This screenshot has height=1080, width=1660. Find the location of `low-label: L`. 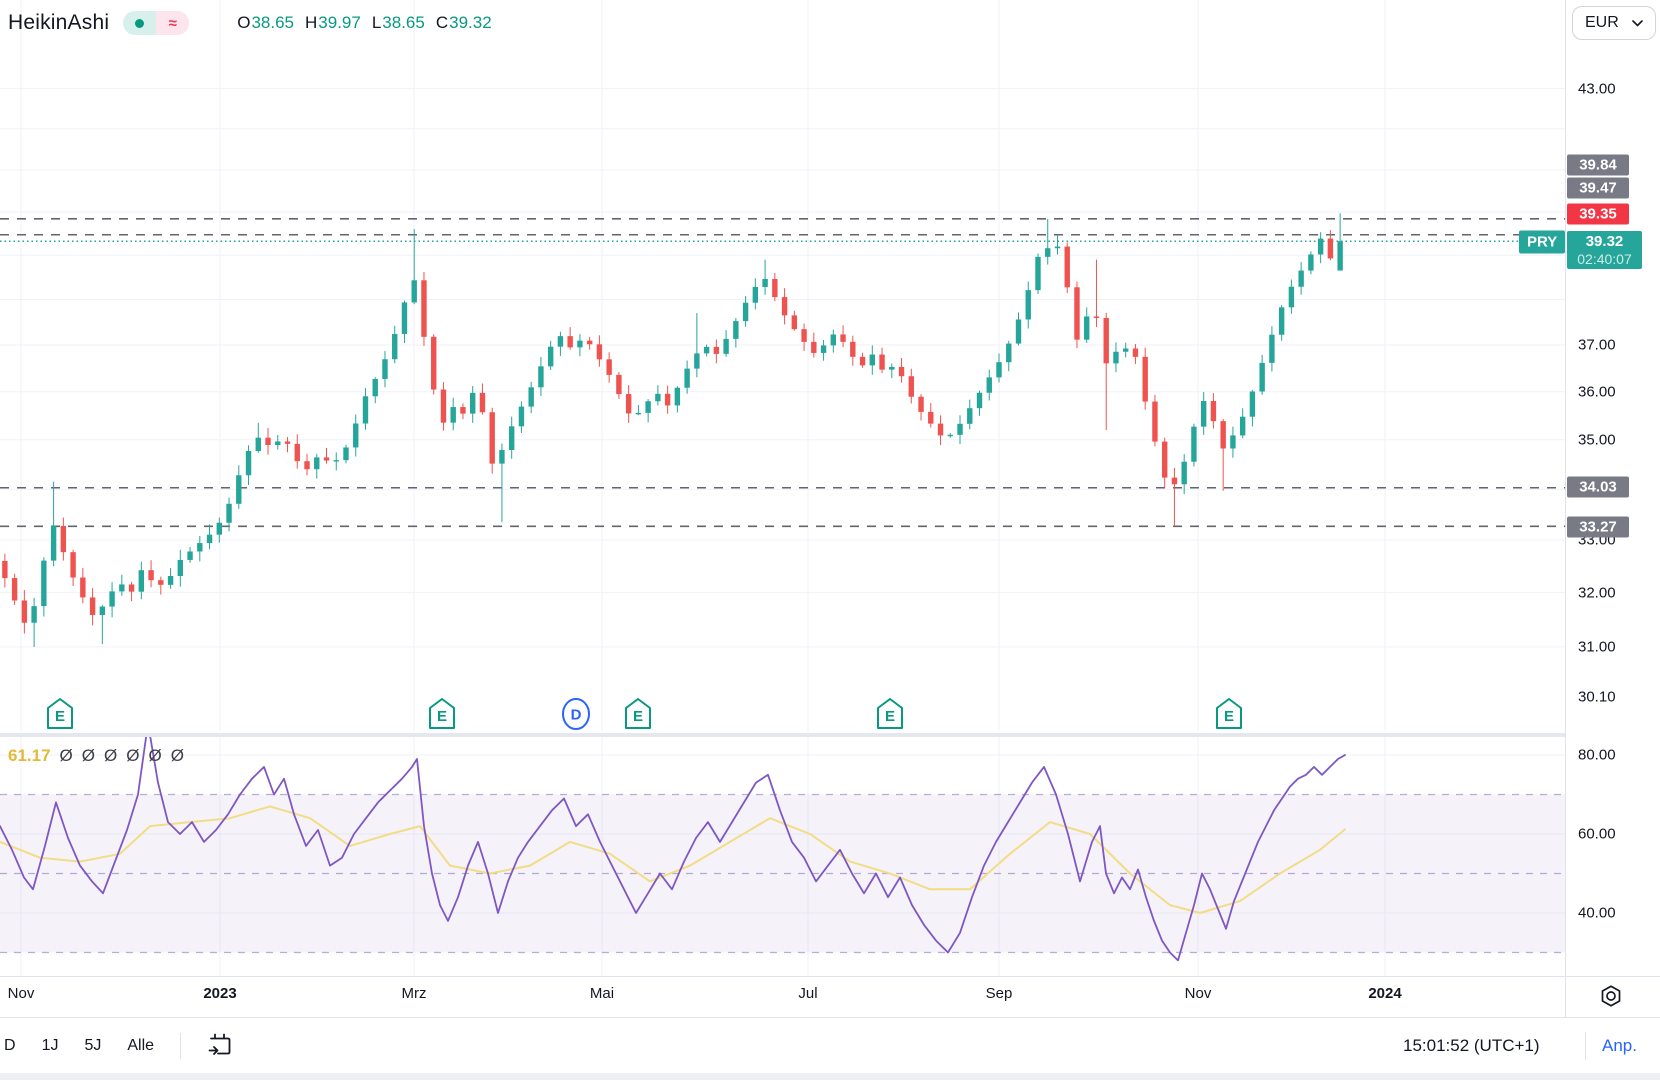

low-label: L is located at coordinates (376, 22).